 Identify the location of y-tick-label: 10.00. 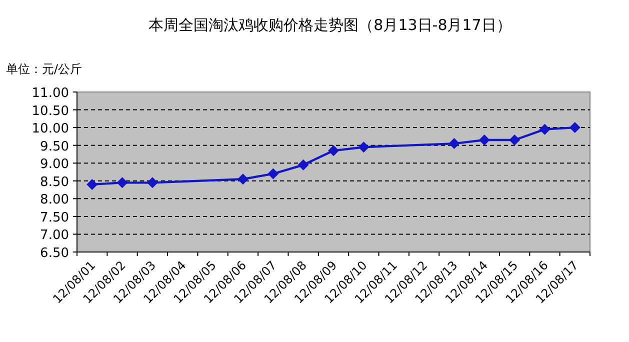
(50, 129).